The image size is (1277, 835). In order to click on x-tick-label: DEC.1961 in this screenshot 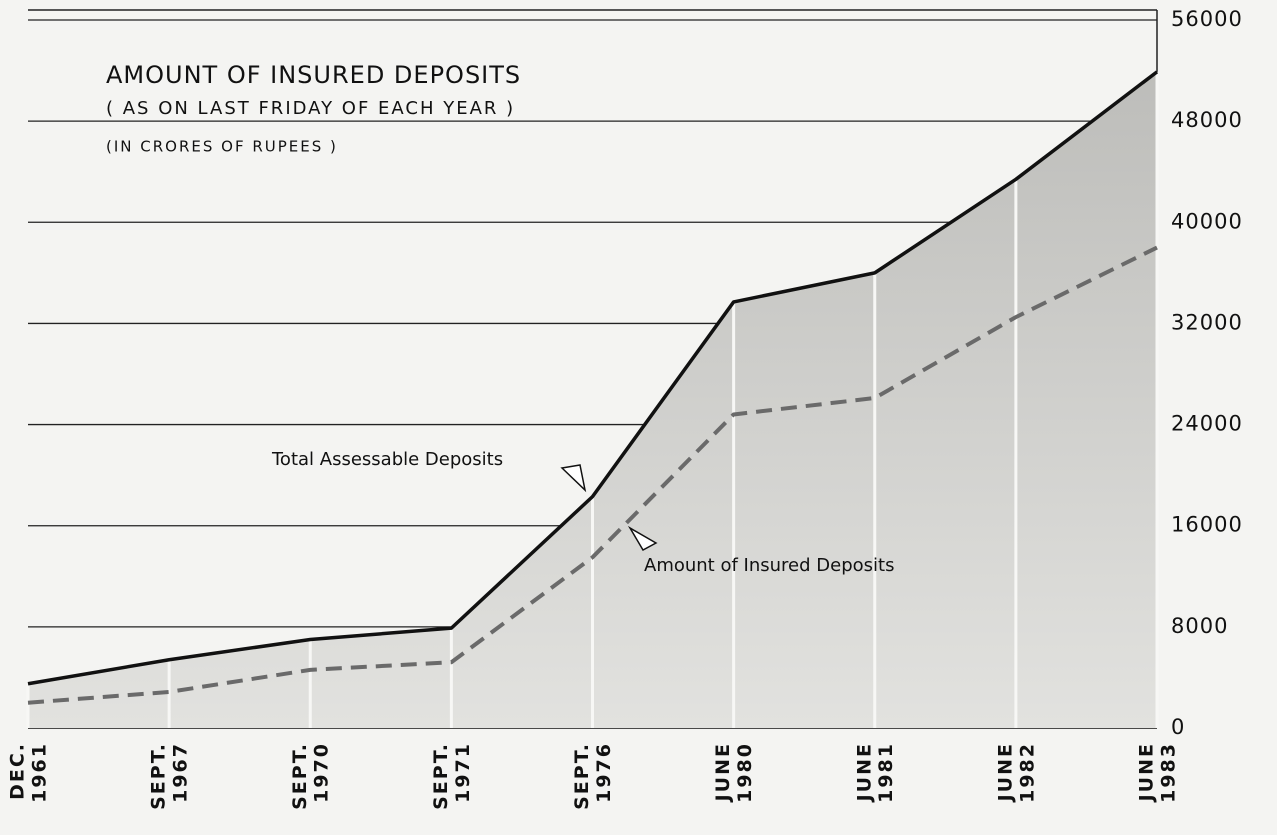, I will do `click(28, 772)`.